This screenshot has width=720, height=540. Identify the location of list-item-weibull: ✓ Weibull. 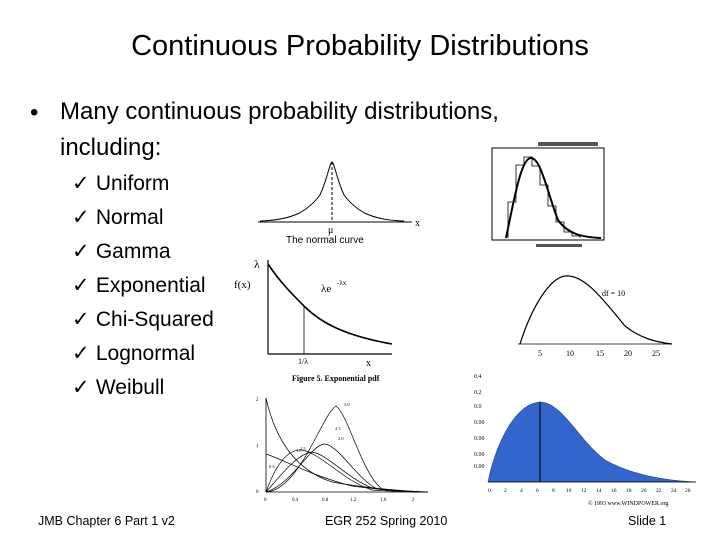
(118, 387).